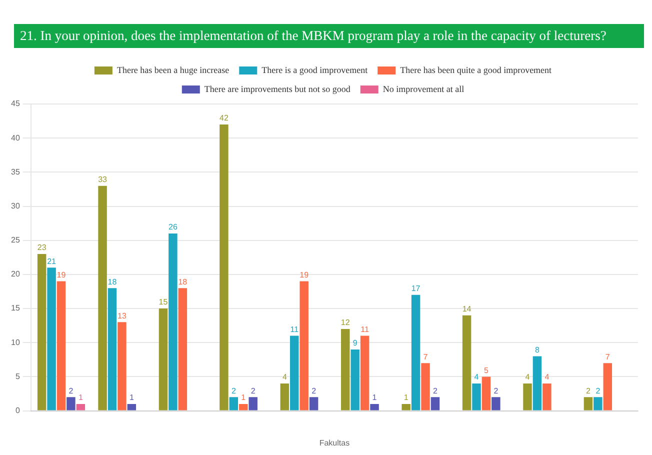  I want to click on y-tick-label: 0, so click(17, 411).